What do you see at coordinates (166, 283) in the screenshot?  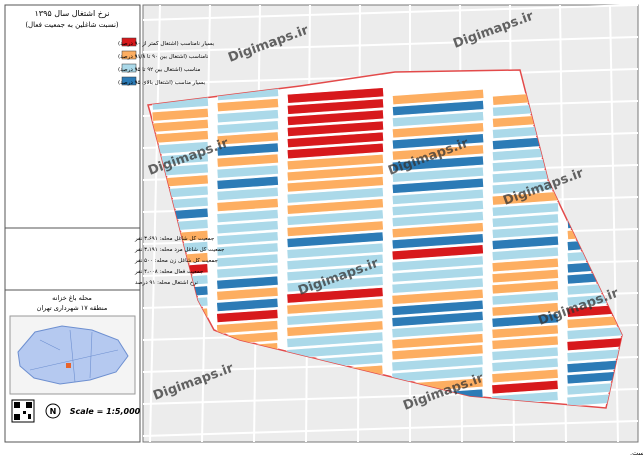 I see `stat-line: نرخ اشتغال محله: ۹۱ درصد` at bounding box center [166, 283].